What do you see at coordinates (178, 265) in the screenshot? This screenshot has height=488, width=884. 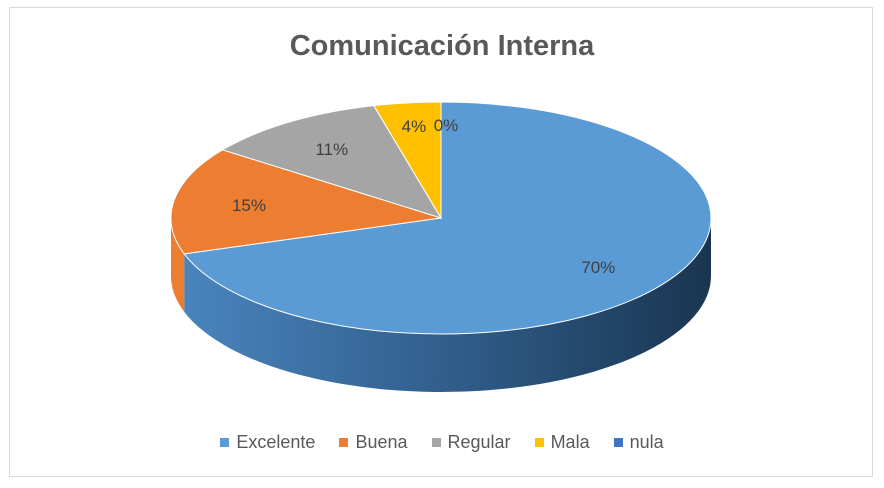 I see `pie-side-buena` at bounding box center [178, 265].